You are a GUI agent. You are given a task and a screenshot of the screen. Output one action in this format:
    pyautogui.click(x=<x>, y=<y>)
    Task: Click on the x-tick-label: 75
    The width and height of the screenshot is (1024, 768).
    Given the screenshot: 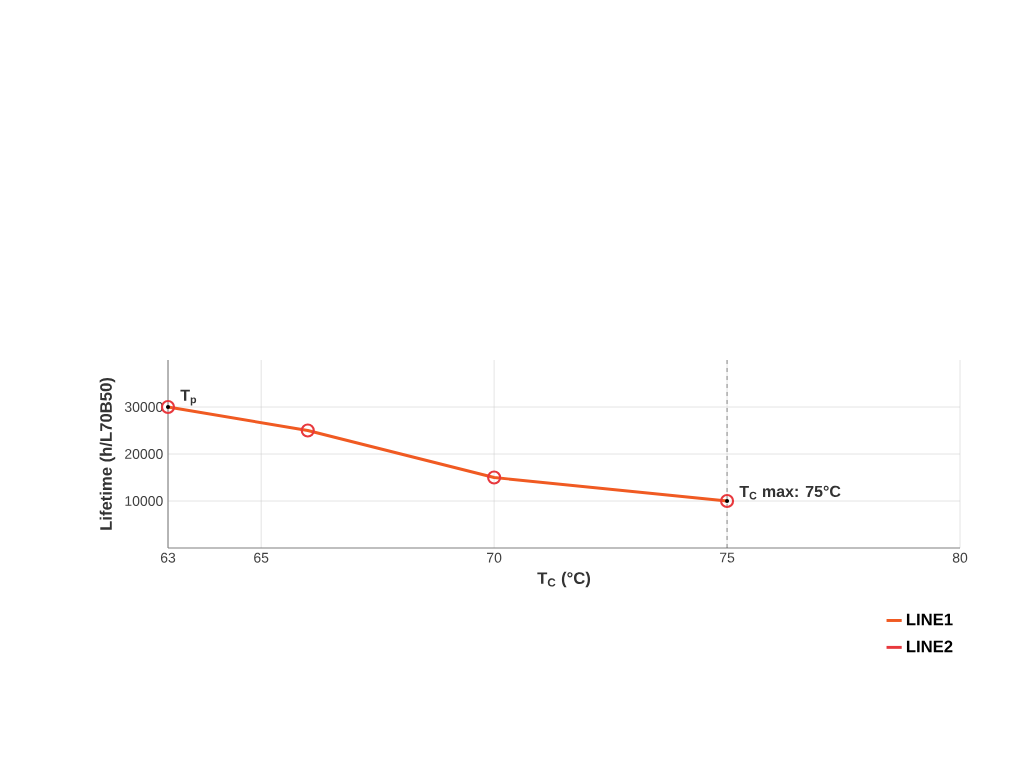 What is the action you would take?
    pyautogui.click(x=727, y=557)
    